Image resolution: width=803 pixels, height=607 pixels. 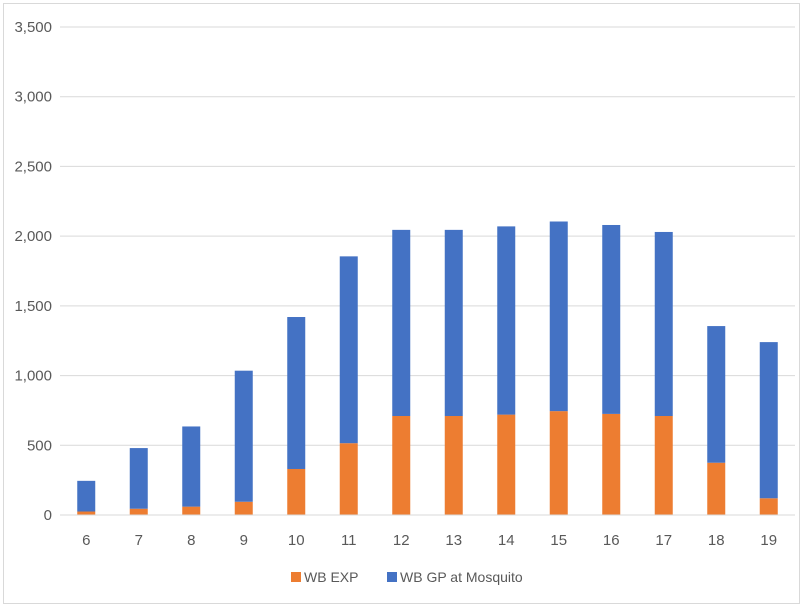 I want to click on x-tick-label: 8, so click(x=191, y=540).